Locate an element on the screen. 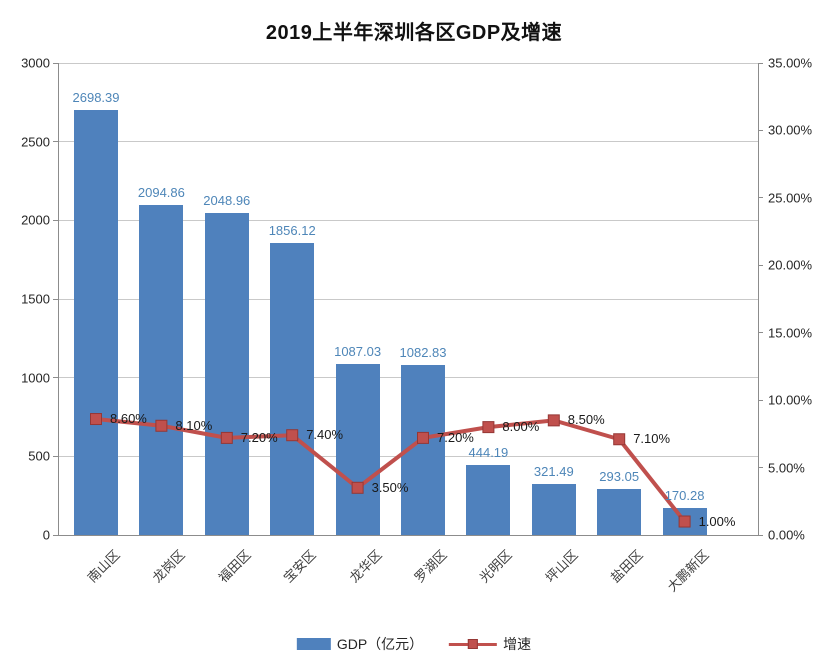 The width and height of the screenshot is (828, 665). gdp-bar-value-label: 2048.96 is located at coordinates (227, 200).